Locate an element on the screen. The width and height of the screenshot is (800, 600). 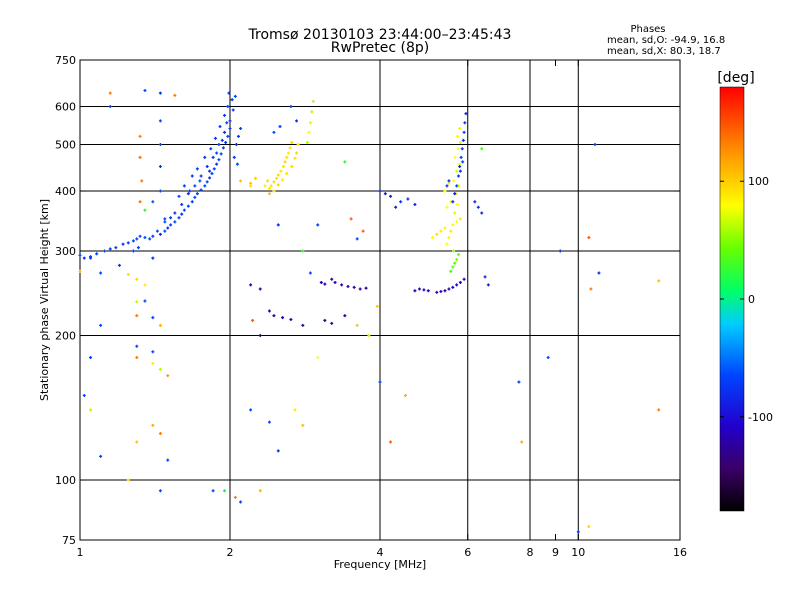
x-axis-label: Frequency [MHz] is located at coordinates (380, 564).